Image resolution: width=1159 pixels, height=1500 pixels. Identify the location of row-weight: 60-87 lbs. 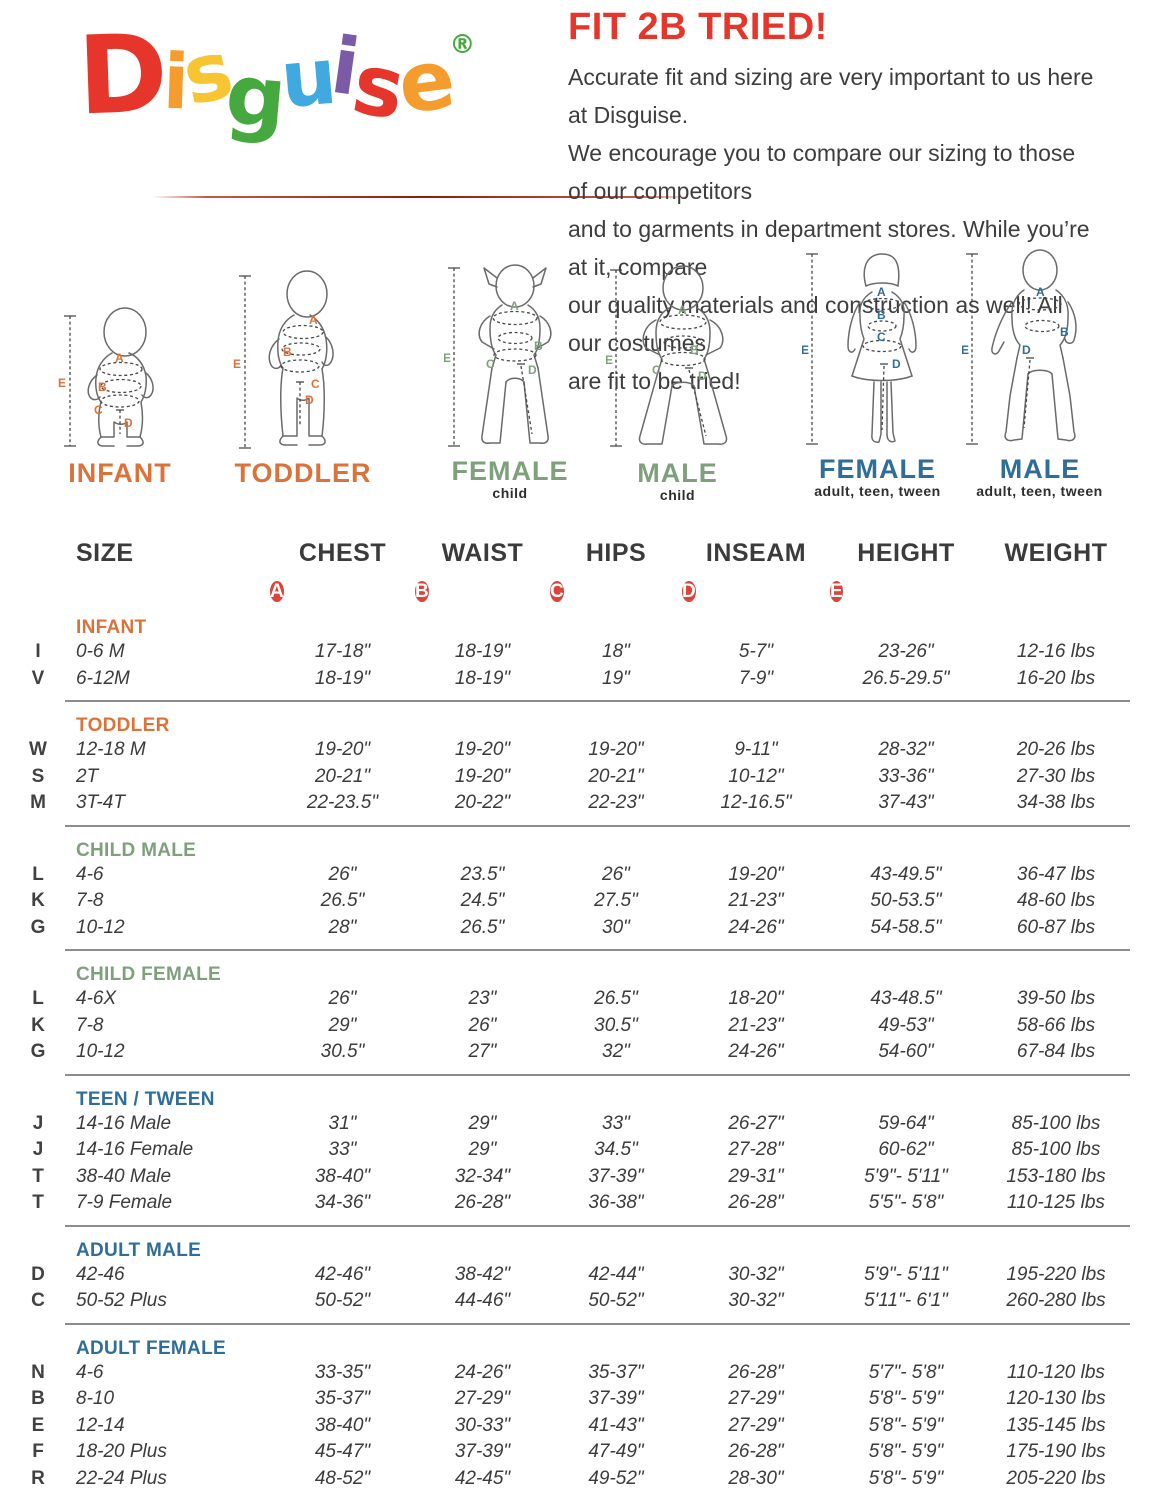
(1056, 927).